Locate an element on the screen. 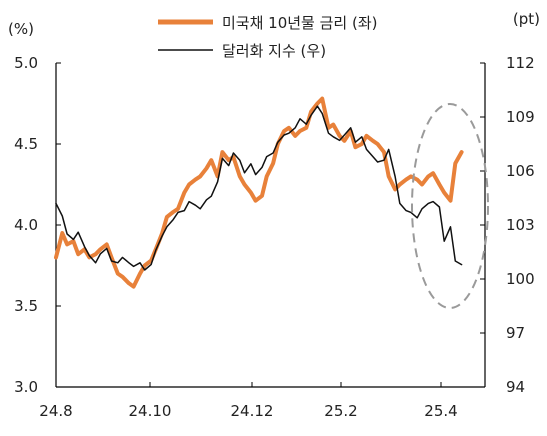 The width and height of the screenshot is (547, 436). legend-label-dollar-index: 달러화 지수 (우) is located at coordinates (274, 51).